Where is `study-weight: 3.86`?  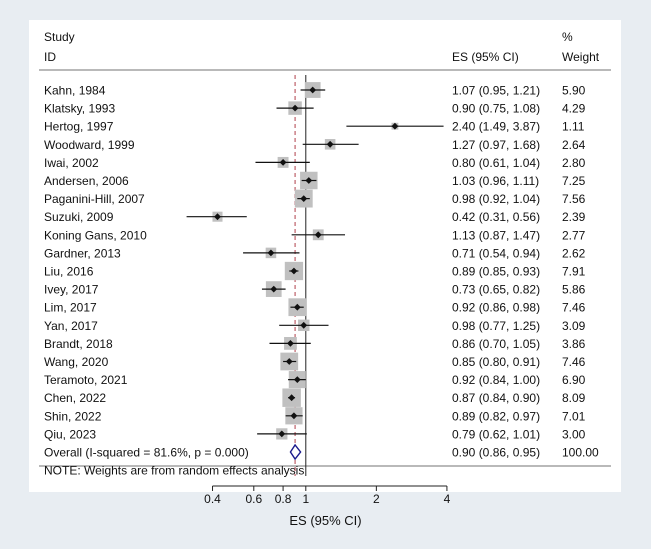
study-weight: 3.86 is located at coordinates (574, 344).